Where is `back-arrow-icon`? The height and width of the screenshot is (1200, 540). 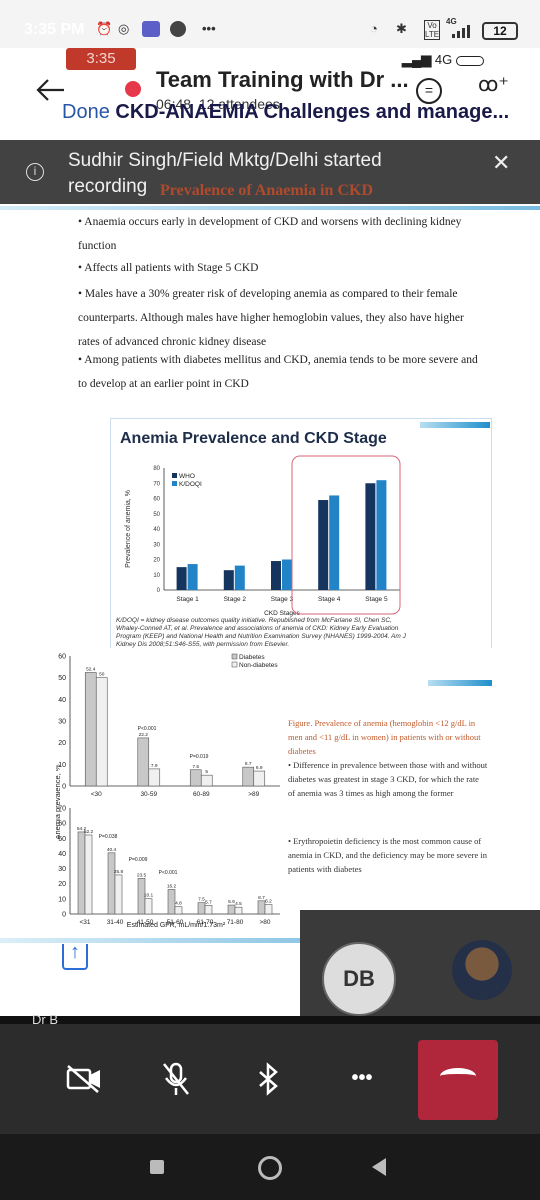
back-arrow-icon is located at coordinates (52, 90).